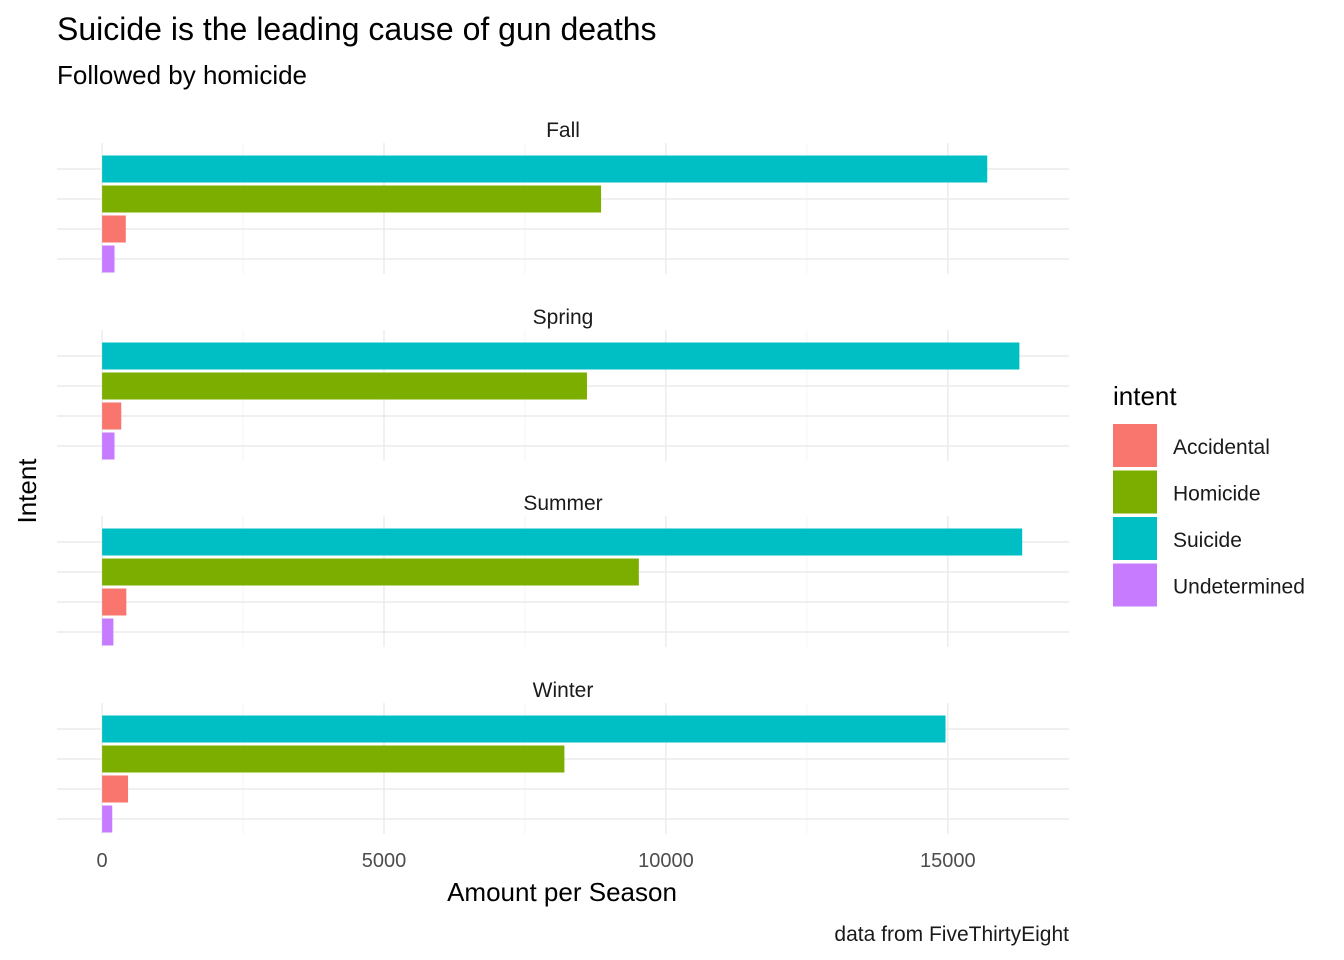 This screenshot has width=1344, height=960. I want to click on facet-panel-spring: Spring, so click(563, 383).